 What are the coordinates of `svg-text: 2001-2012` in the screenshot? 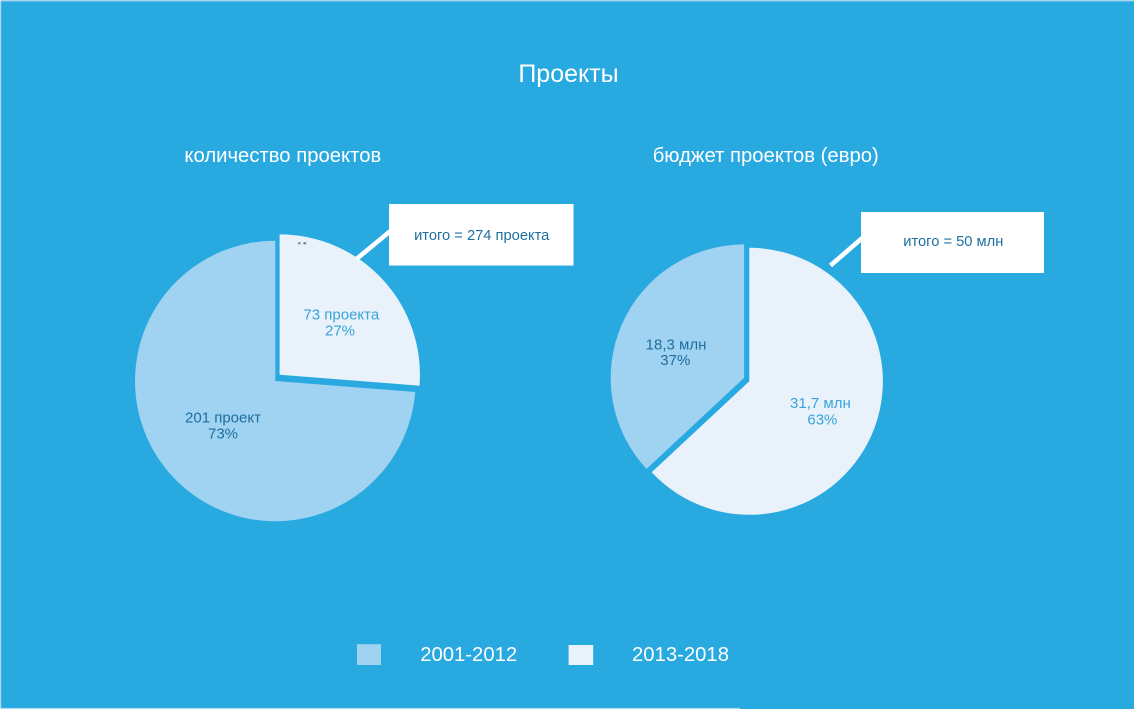 It's located at (468, 655).